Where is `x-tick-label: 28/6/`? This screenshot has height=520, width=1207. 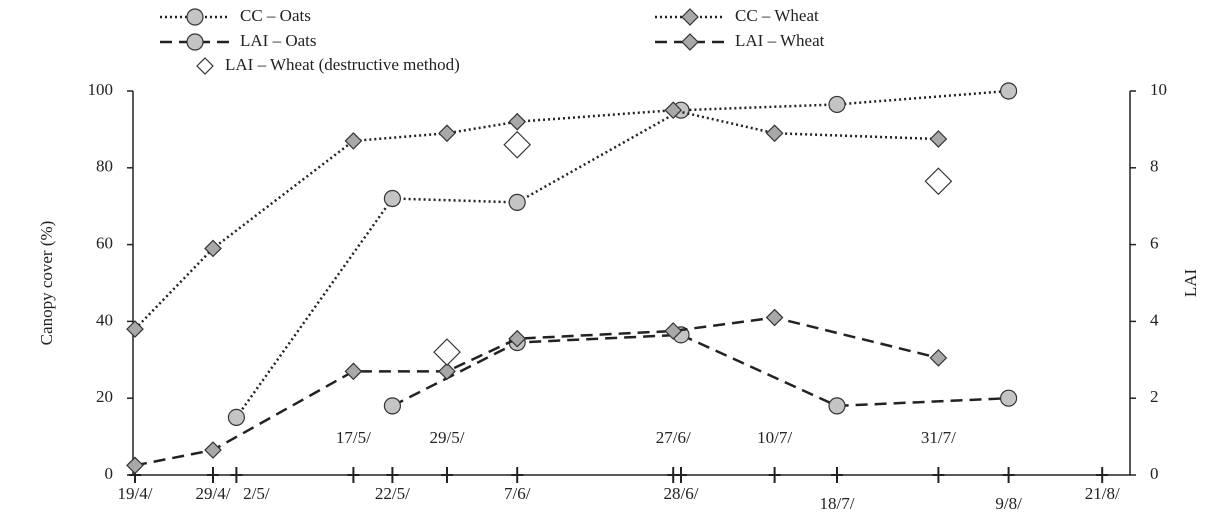 x-tick-label: 28/6/ is located at coordinates (681, 493).